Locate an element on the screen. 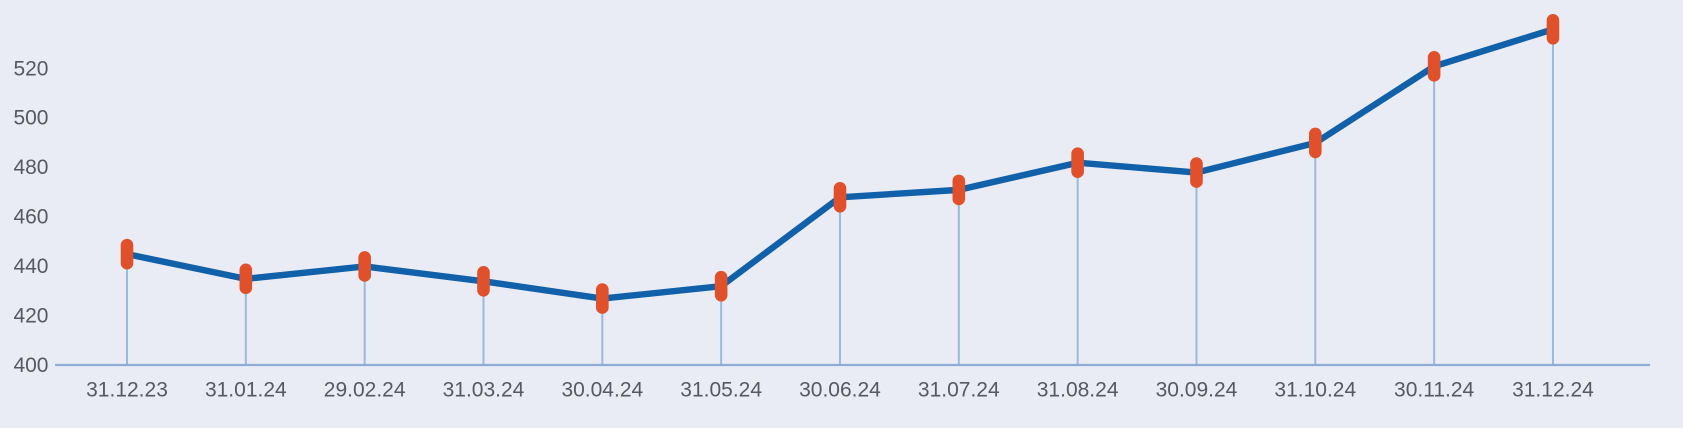  y-axis-tick-label: 400 is located at coordinates (30, 365).